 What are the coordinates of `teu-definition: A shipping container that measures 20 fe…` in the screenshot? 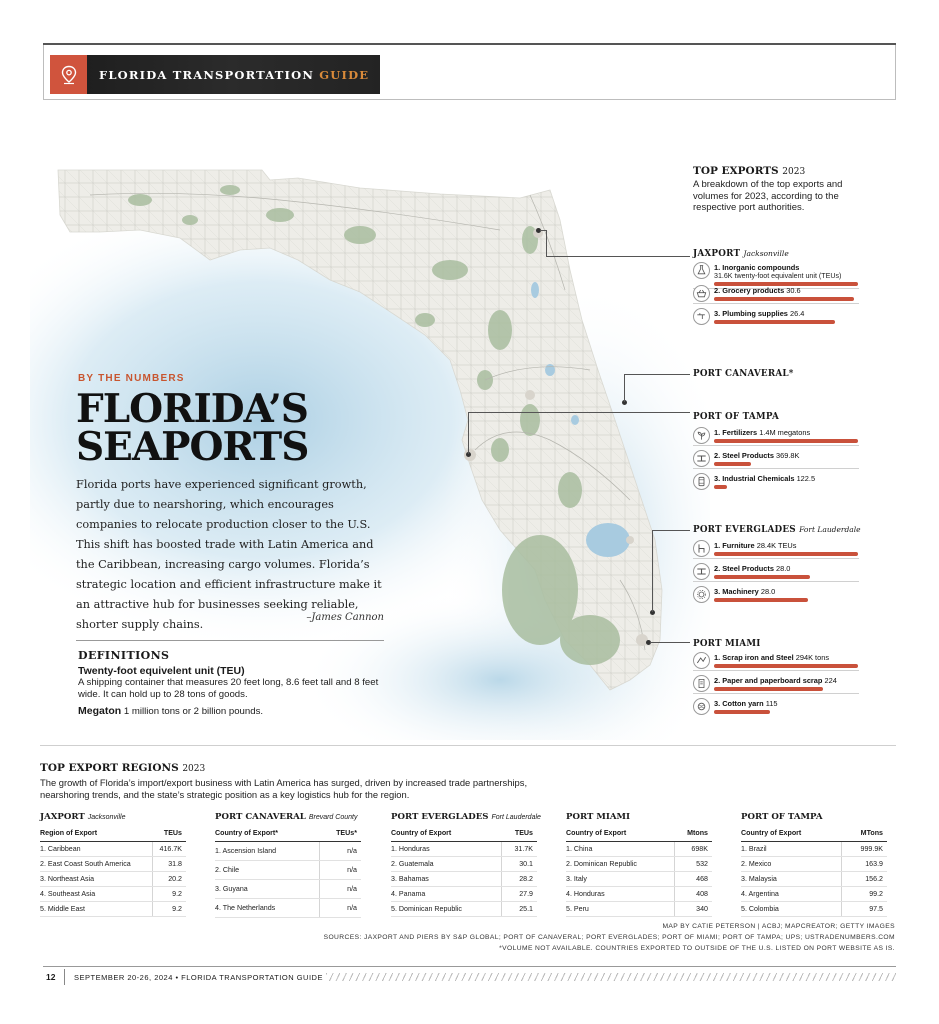 It's located at (228, 689).